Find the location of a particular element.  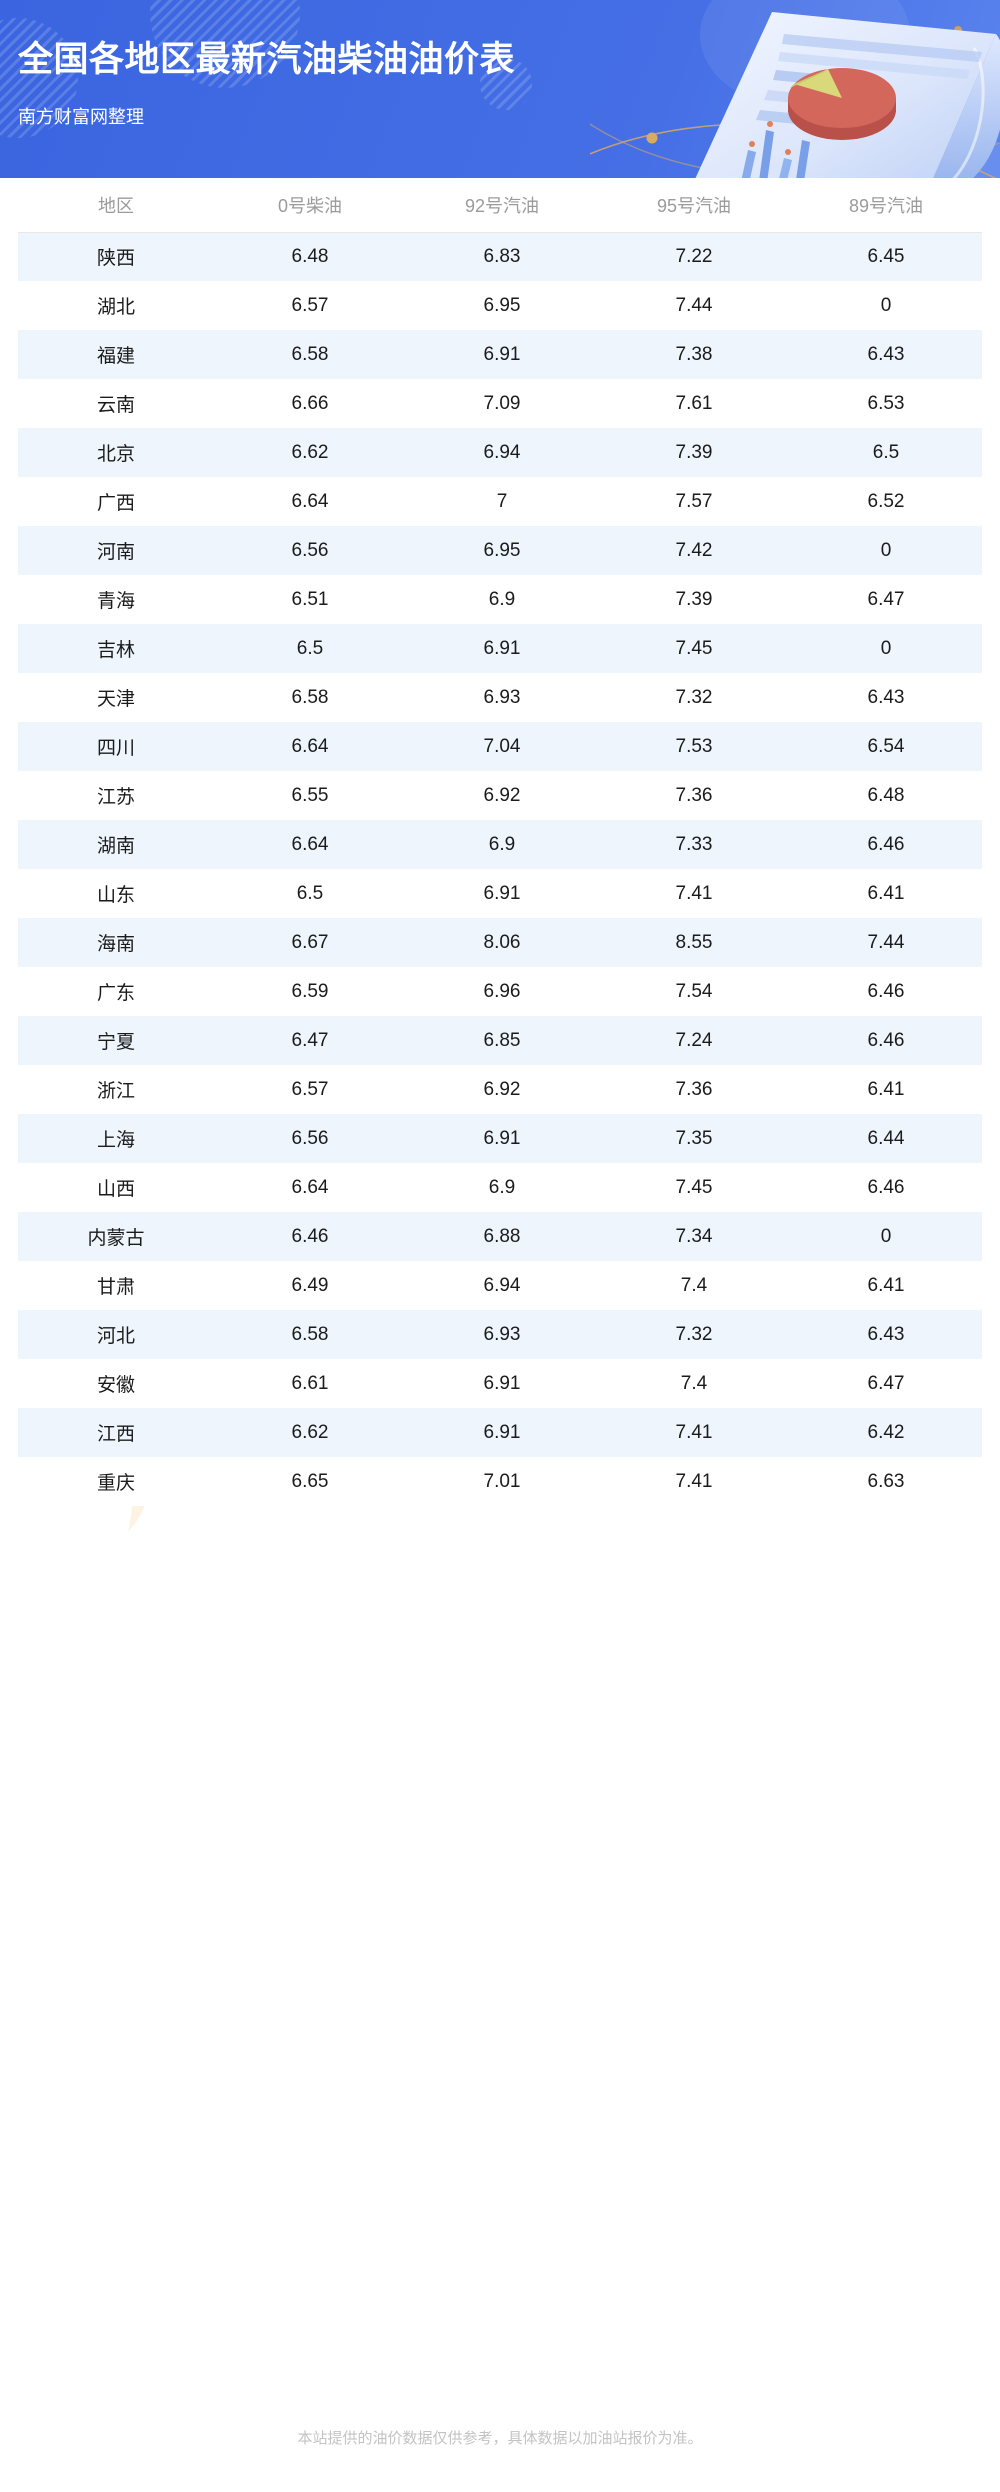

cell-petrol-92: 6.85 is located at coordinates (502, 1040).